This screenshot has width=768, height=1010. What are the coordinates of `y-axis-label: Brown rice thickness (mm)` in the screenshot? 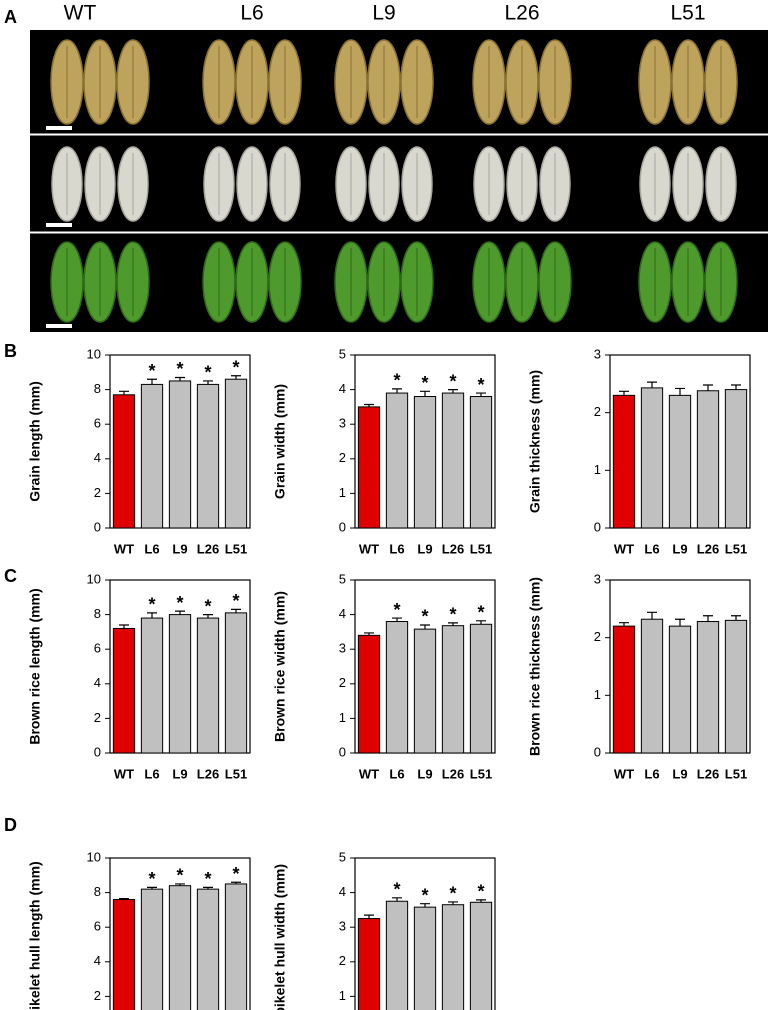 It's located at (535, 666).